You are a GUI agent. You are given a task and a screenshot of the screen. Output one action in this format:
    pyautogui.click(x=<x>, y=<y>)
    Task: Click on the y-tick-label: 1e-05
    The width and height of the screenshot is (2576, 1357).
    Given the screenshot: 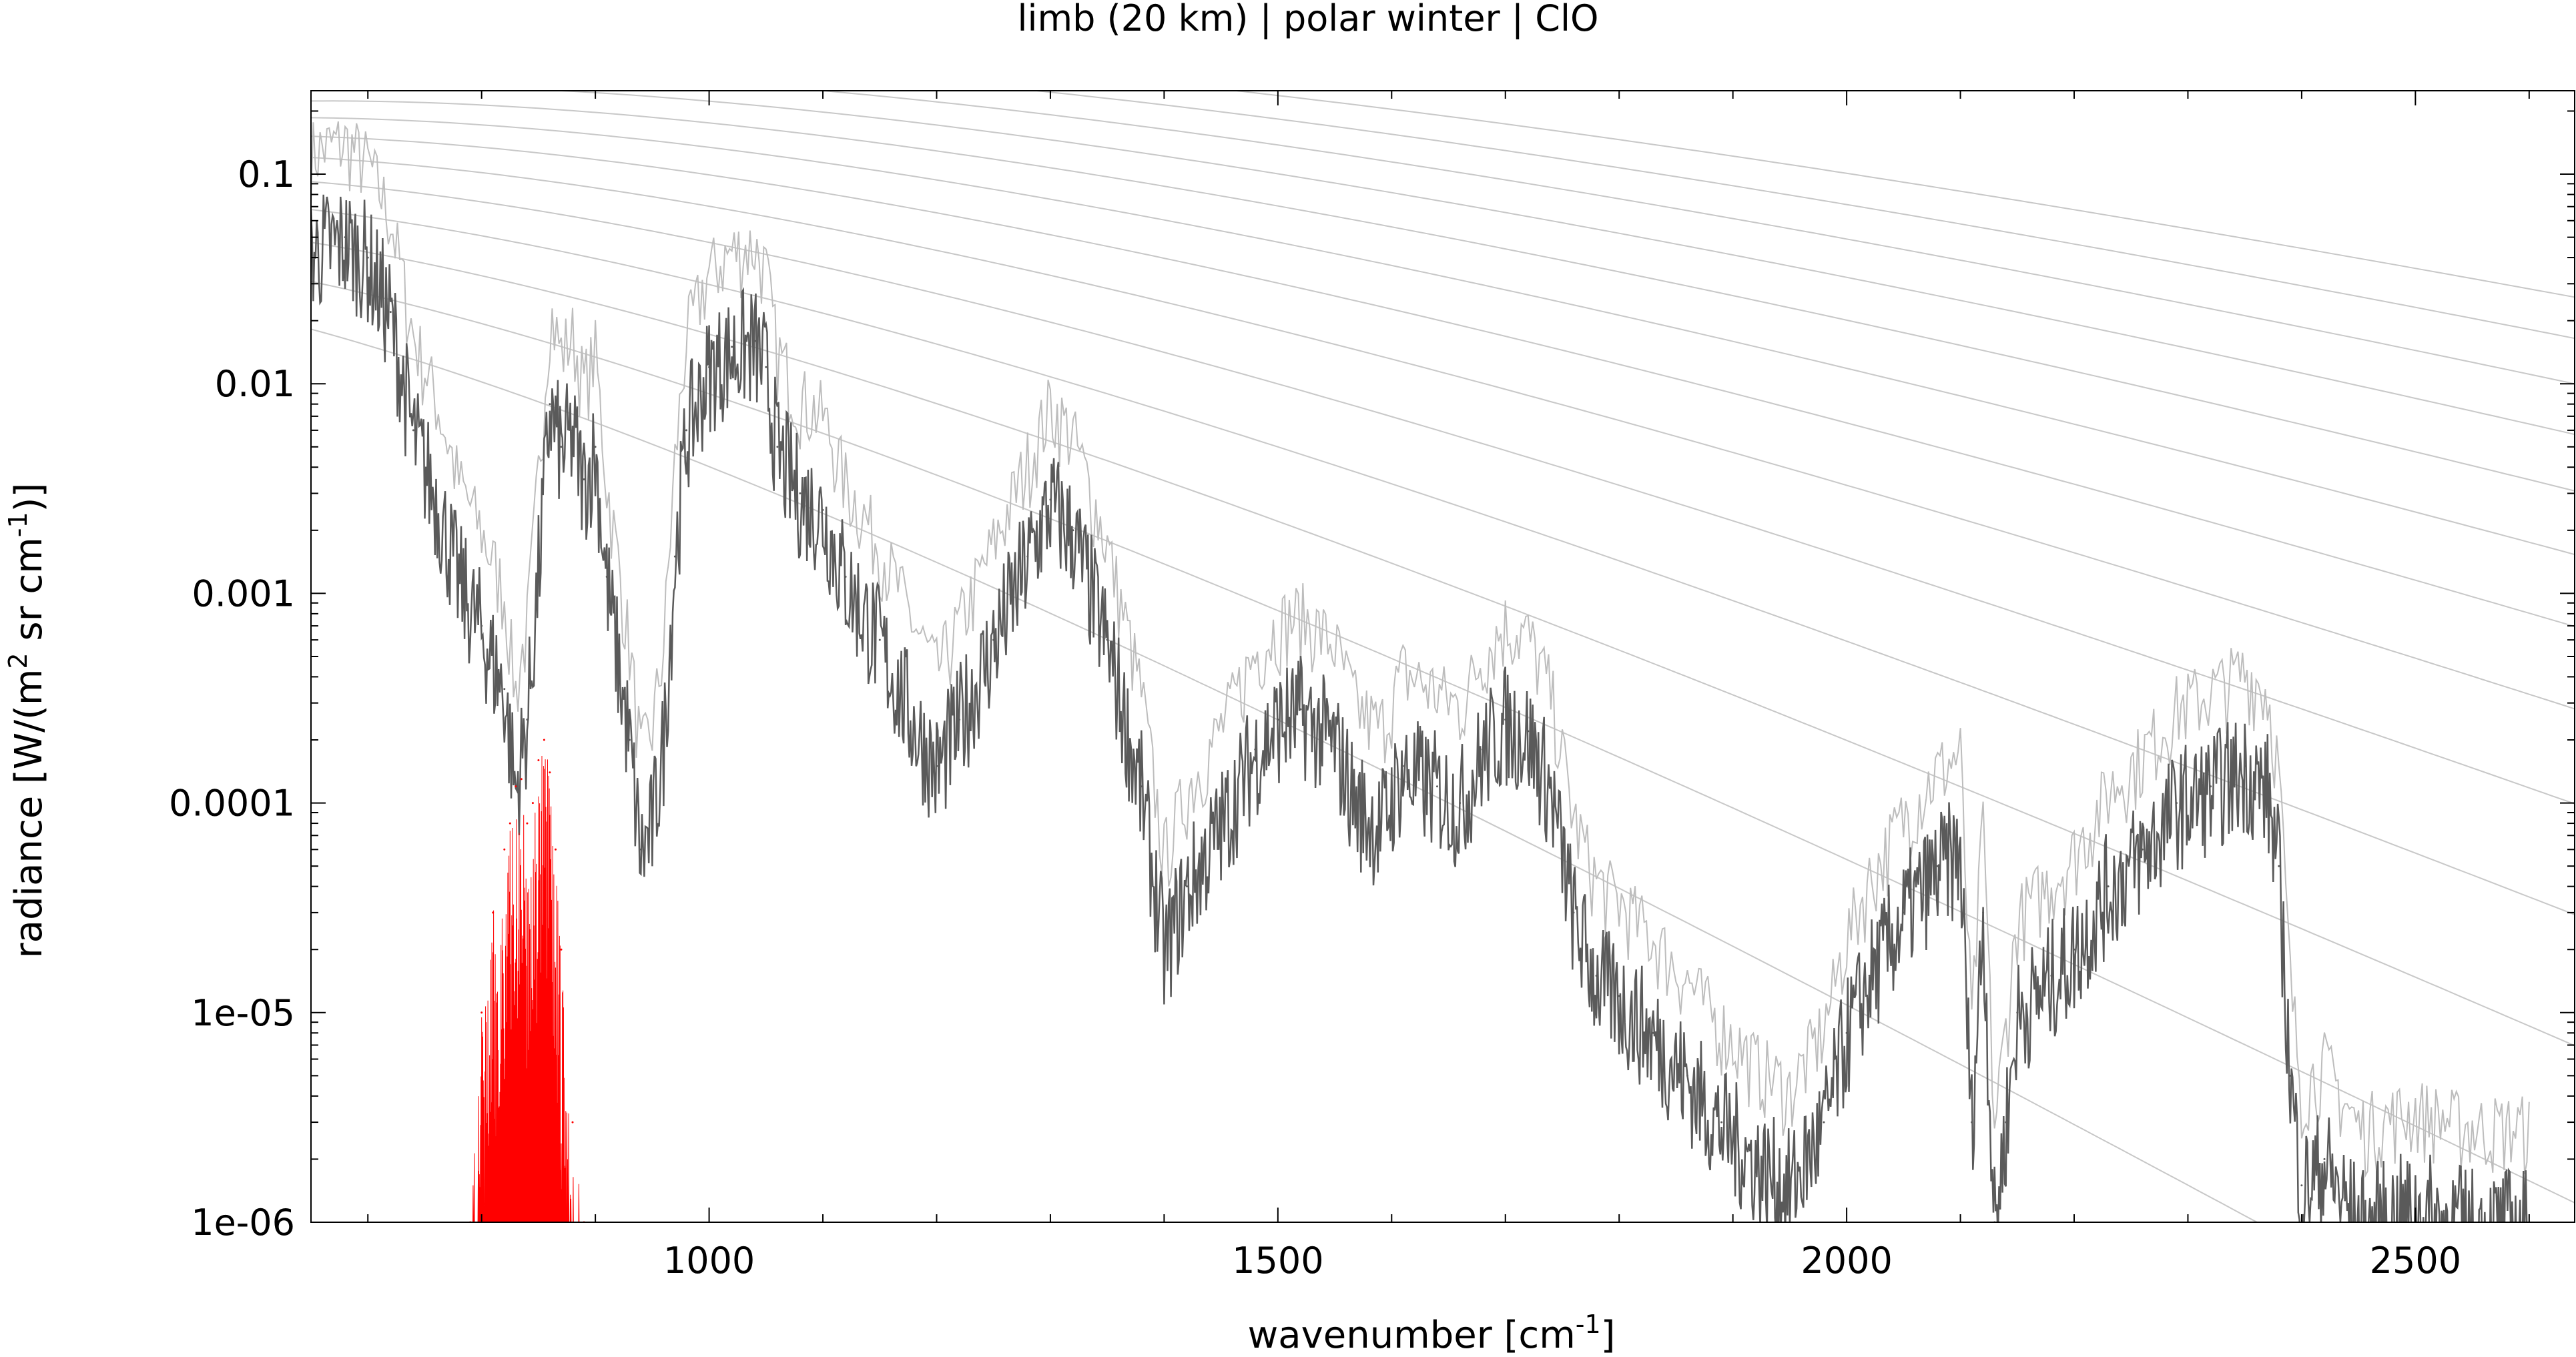 What is the action you would take?
    pyautogui.click(x=243, y=1013)
    